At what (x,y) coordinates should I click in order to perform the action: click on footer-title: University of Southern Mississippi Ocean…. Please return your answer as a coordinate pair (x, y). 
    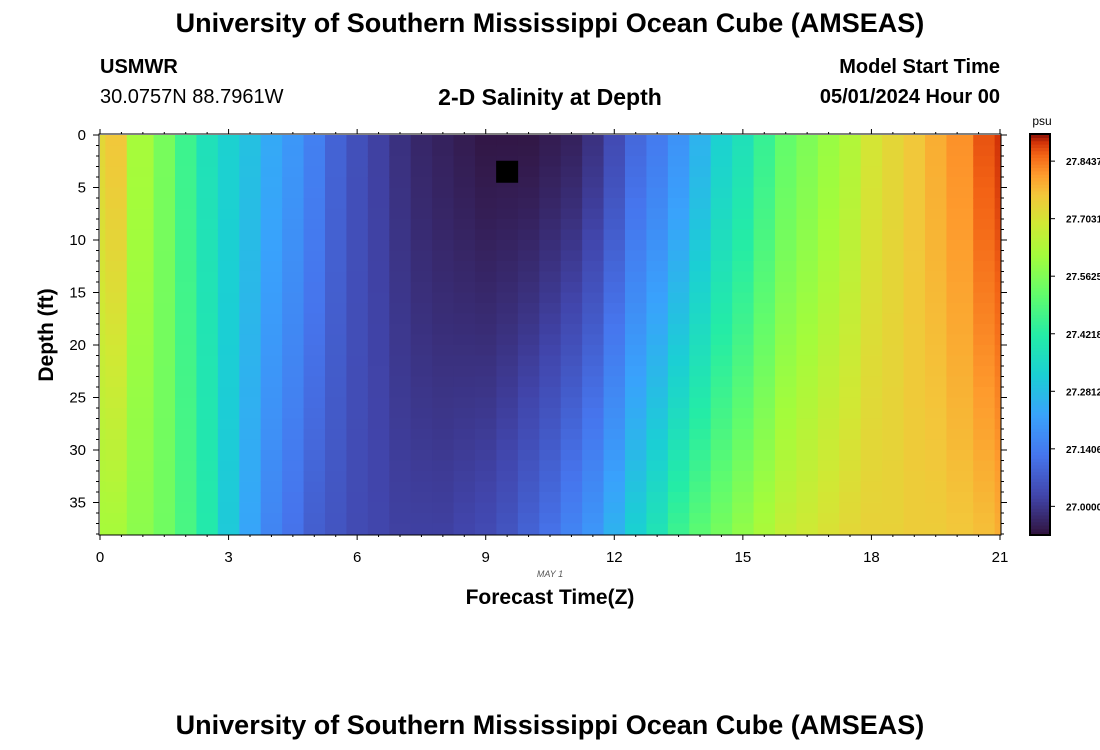
    Looking at the image, I should click on (550, 725).